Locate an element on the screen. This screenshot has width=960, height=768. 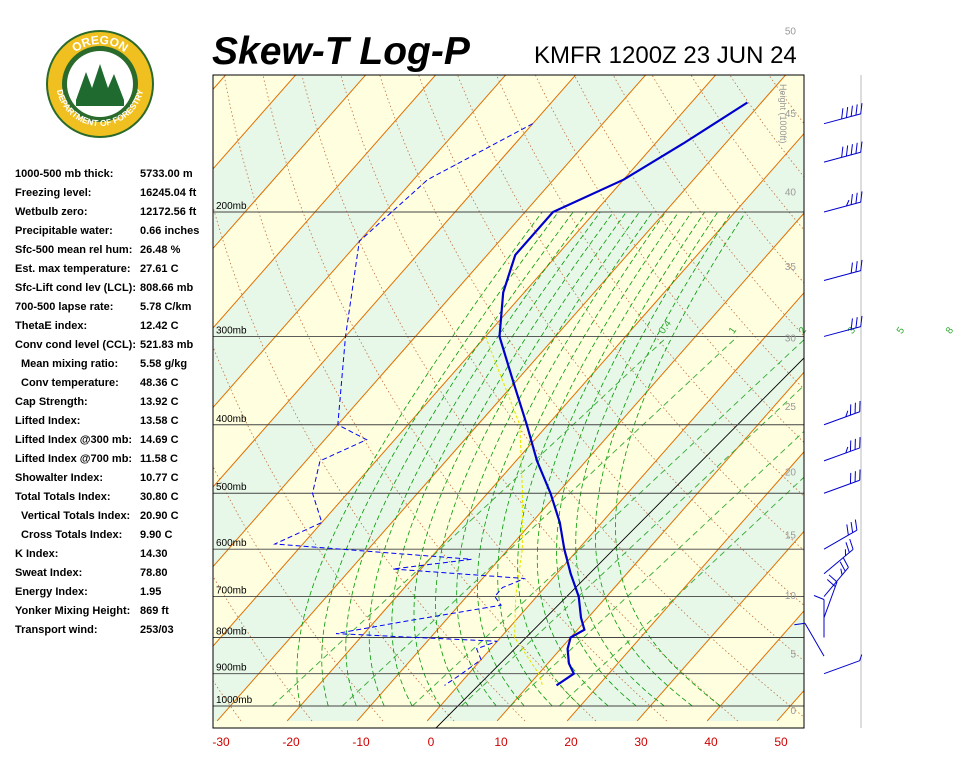
stat-value: 12172.56 ft is located at coordinates (168, 212).